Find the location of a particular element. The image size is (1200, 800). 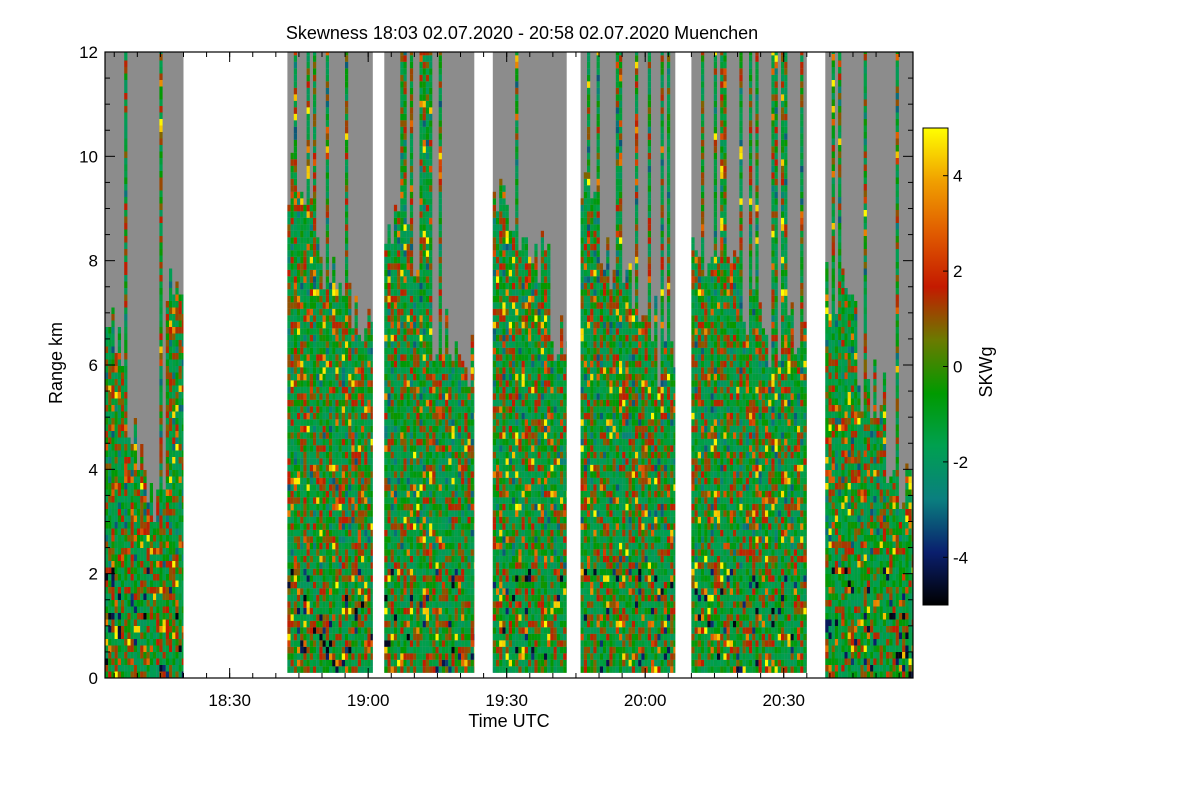

x-tick-label: 19:30 is located at coordinates (506, 700).